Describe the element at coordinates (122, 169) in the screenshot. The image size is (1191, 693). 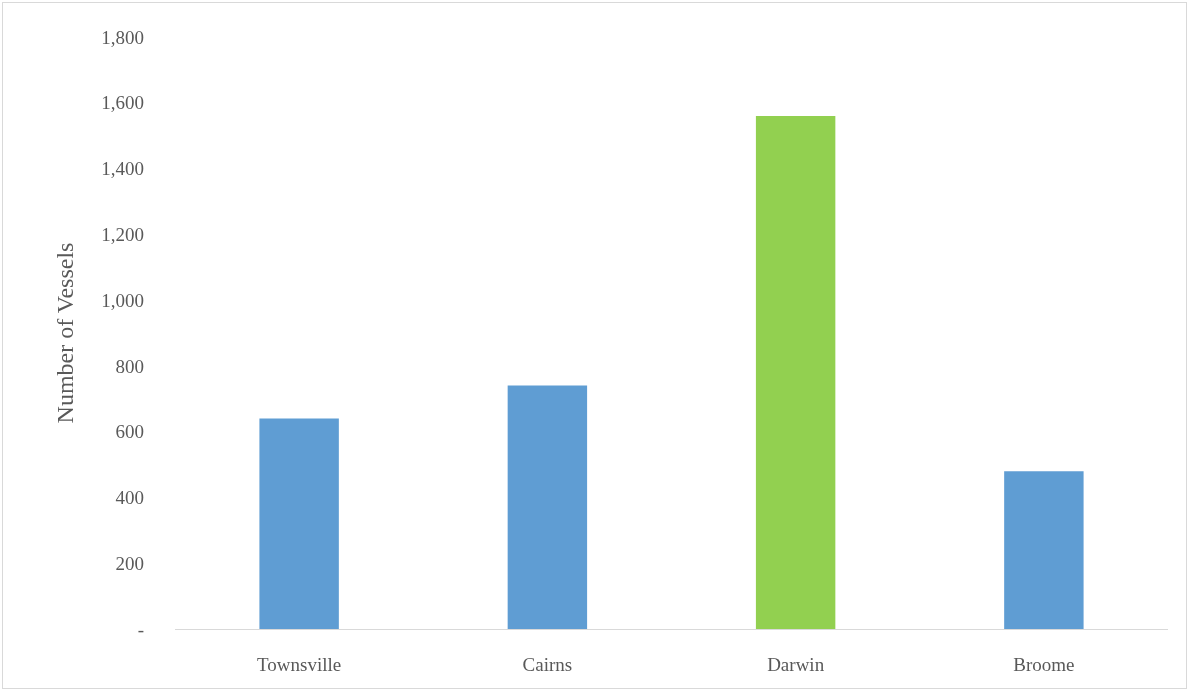
I see `y-tick-label: 1,400` at that location.